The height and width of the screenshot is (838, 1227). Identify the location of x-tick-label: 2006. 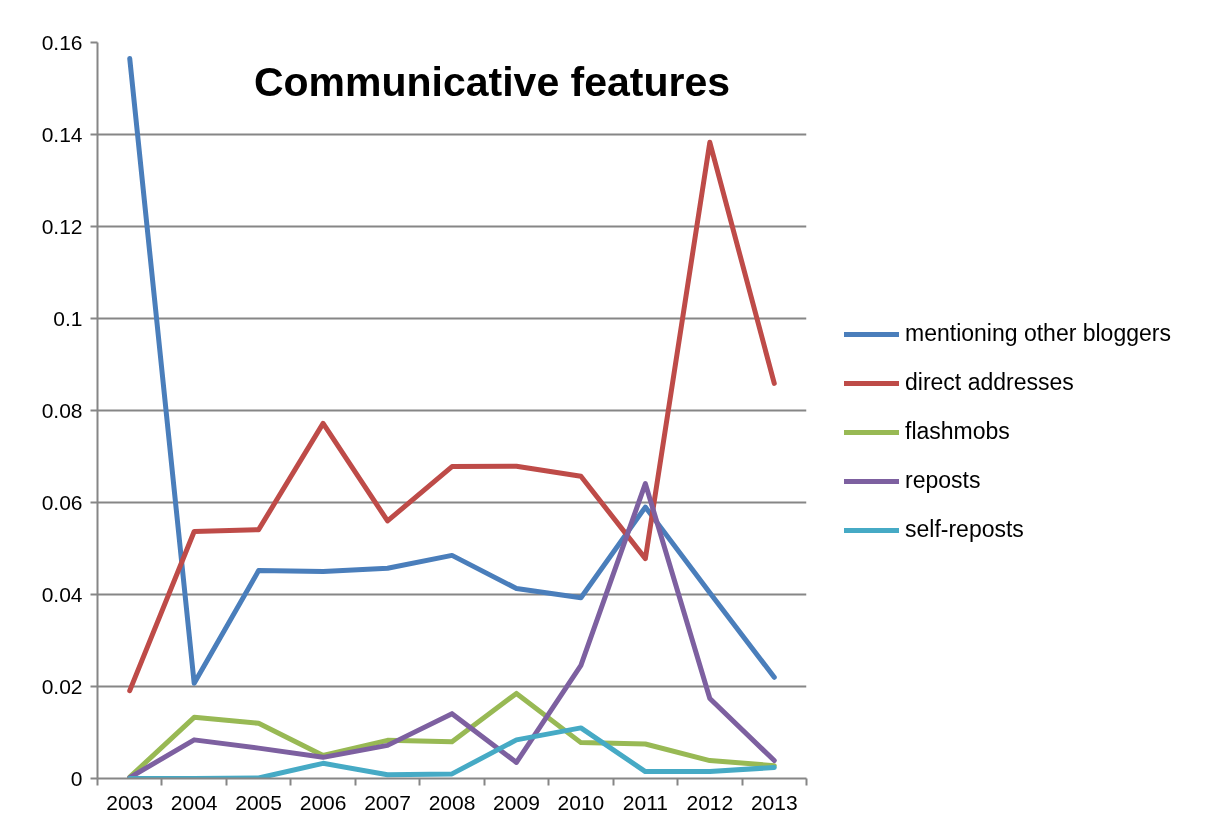
(323, 802).